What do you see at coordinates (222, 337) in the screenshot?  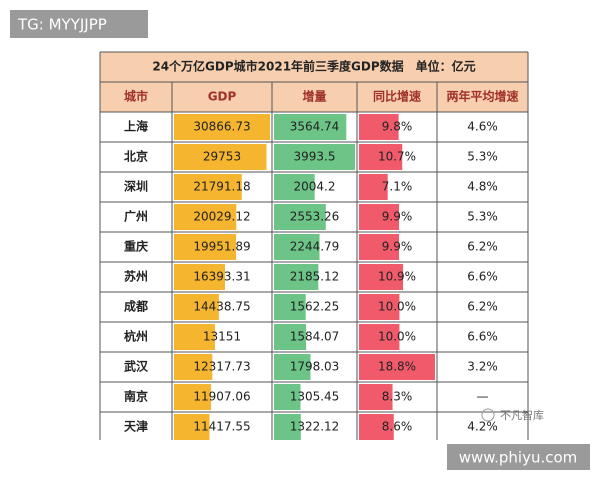 I see `cell: 13151` at bounding box center [222, 337].